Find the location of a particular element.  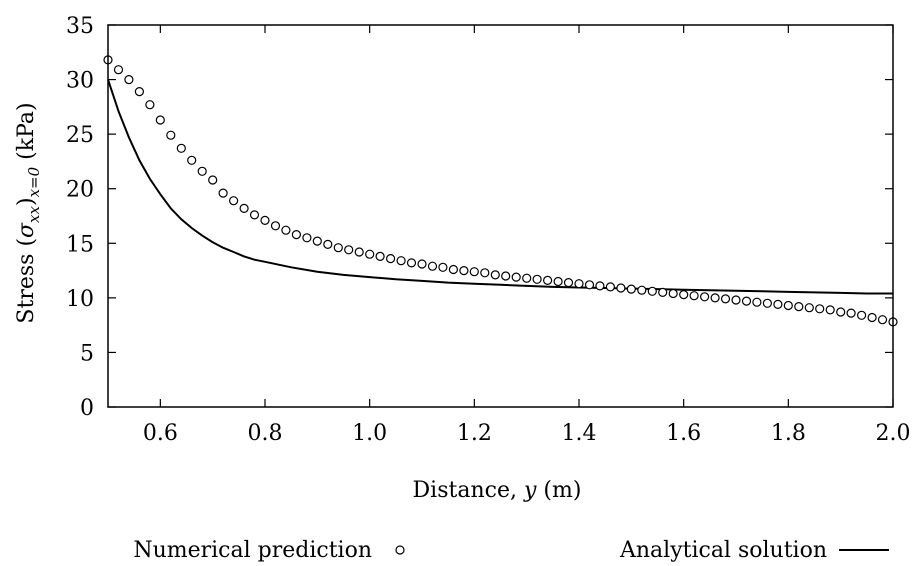

x-axis-label: Distance, y (m) is located at coordinates (497, 490).